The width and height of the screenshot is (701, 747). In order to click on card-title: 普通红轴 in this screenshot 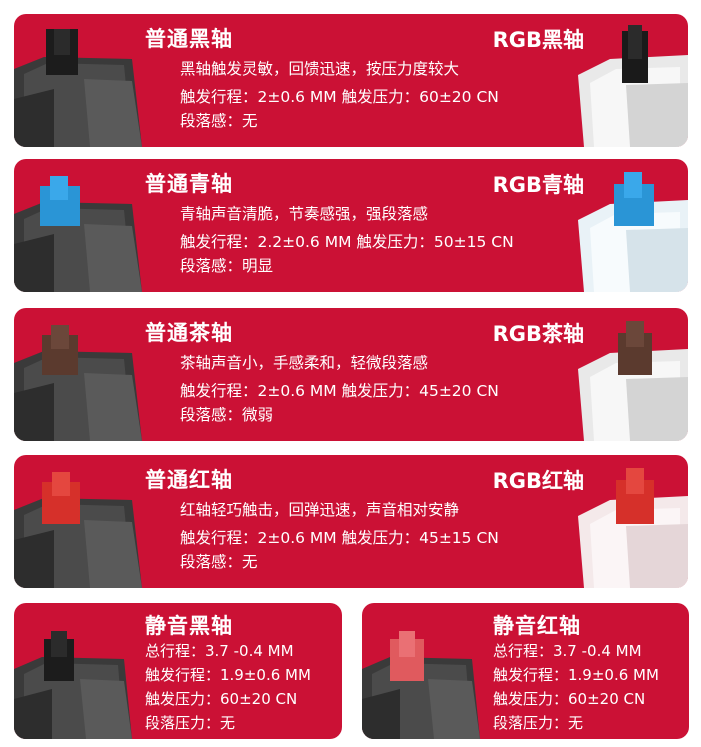, I will do `click(189, 480)`.